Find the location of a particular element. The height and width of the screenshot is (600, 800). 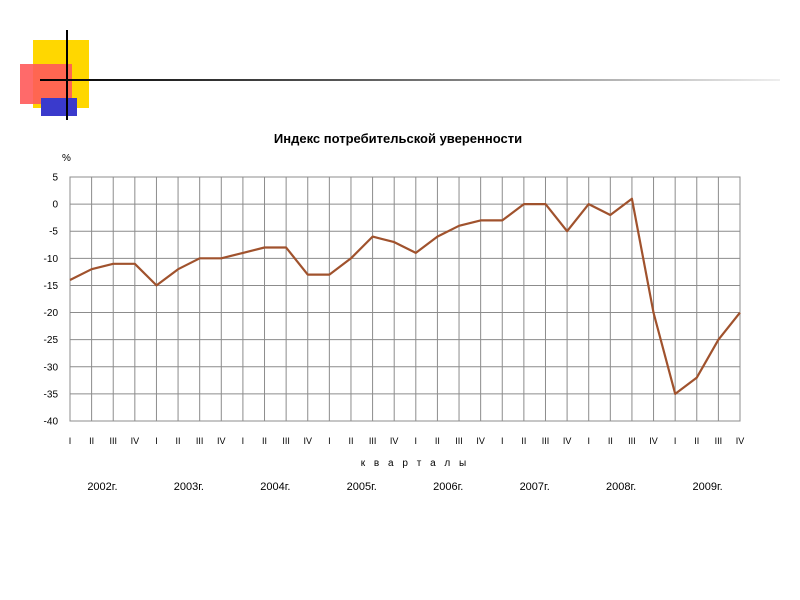

y-tick-label: -30 is located at coordinates (51, 367).